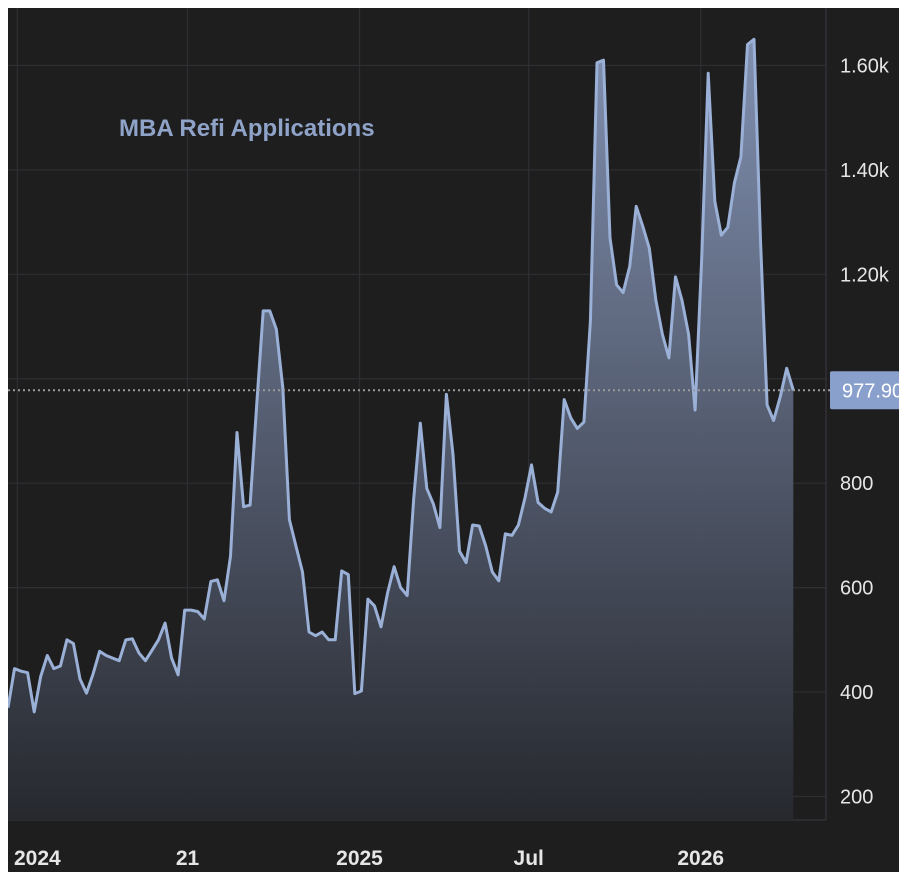 The width and height of the screenshot is (899, 872). Describe the element at coordinates (856, 798) in the screenshot. I see `y-tick-label: 200` at that location.